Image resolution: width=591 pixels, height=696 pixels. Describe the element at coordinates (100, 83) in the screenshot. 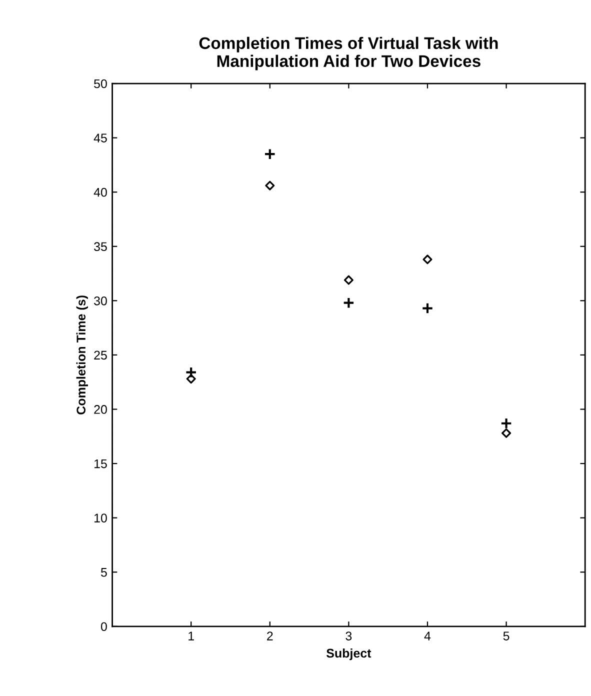

I see `y-tick-label: 50` at that location.